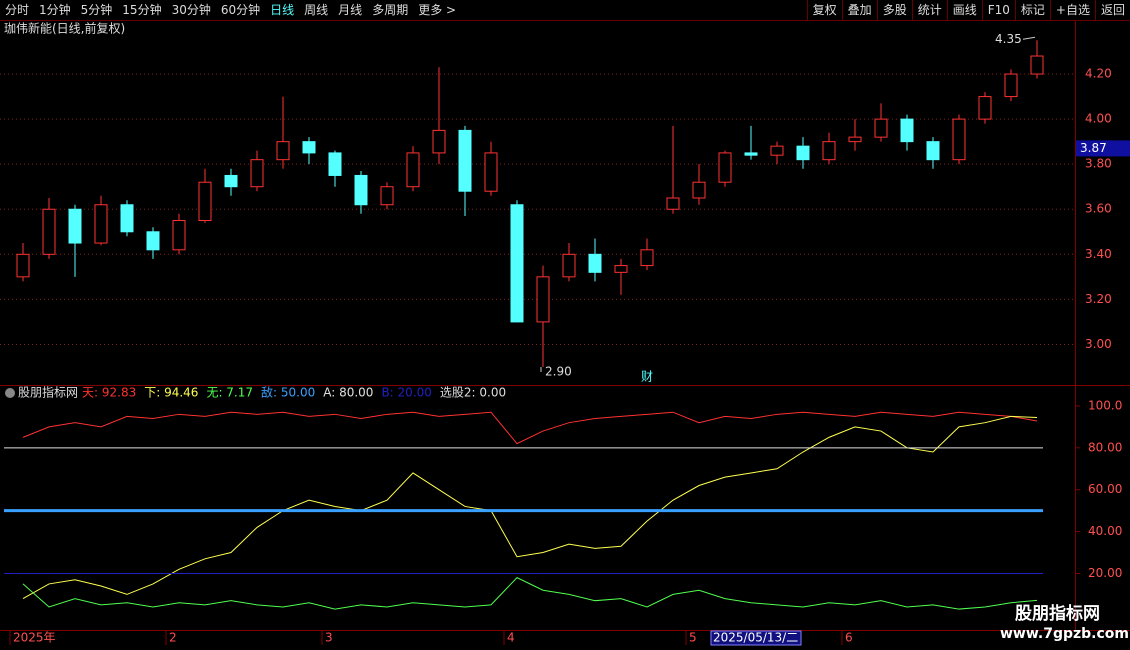 This screenshot has height=650, width=1130. I want to click on legend-entry: B: 20.00, so click(406, 393).